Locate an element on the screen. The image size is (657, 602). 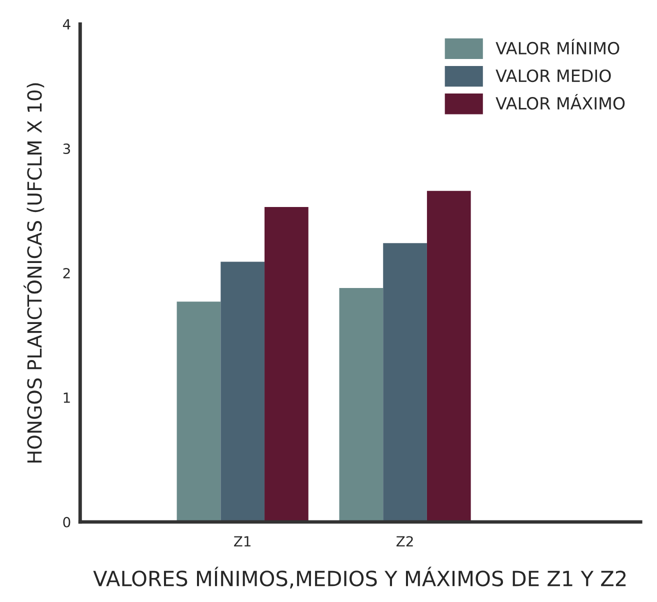
x-tick-label: Z1 is located at coordinates (242, 541).